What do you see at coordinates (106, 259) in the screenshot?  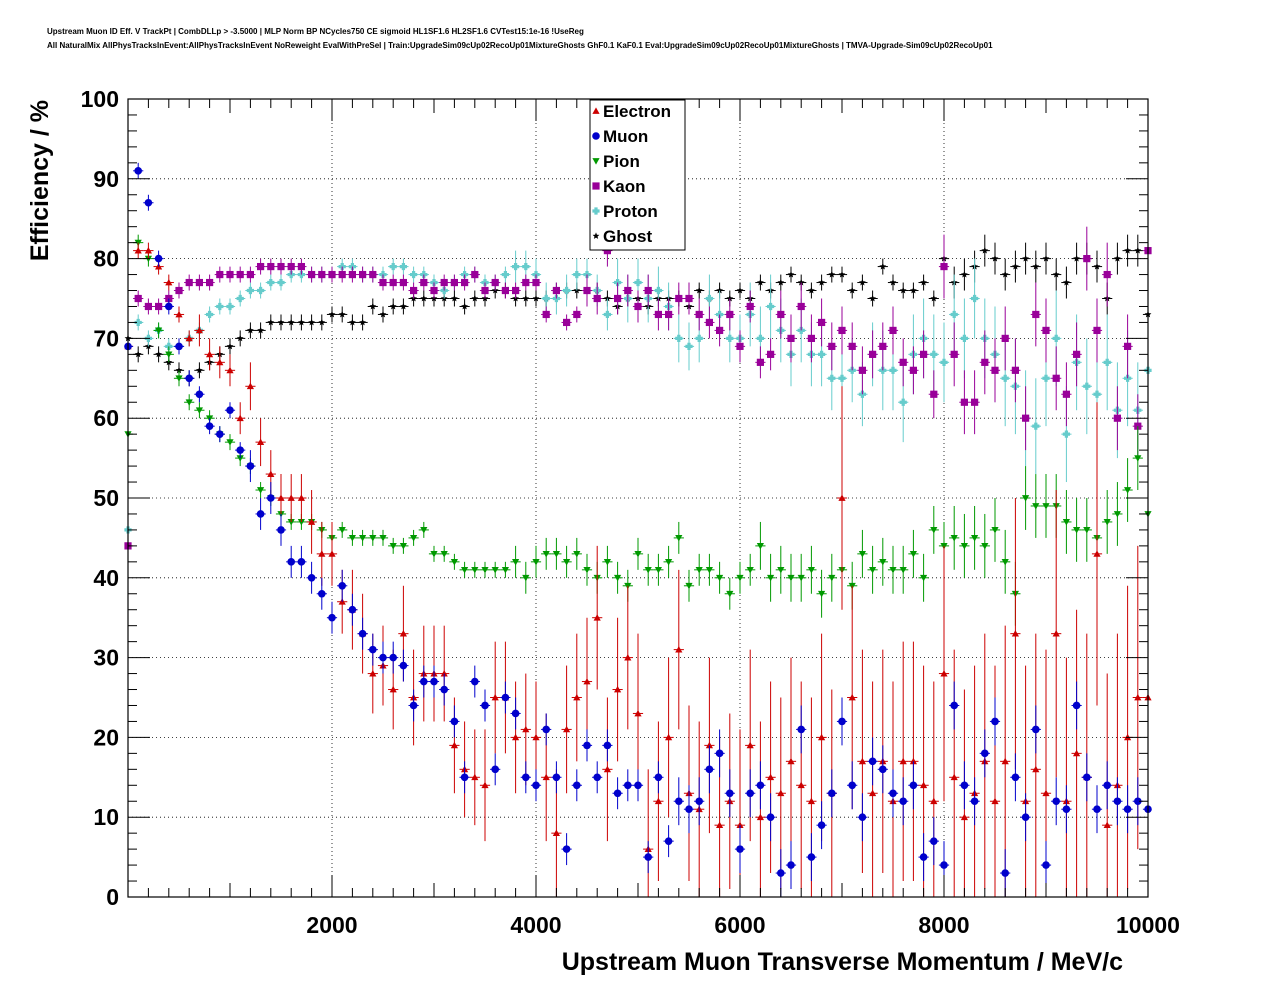 I see `y-tick-label: 80` at bounding box center [106, 259].